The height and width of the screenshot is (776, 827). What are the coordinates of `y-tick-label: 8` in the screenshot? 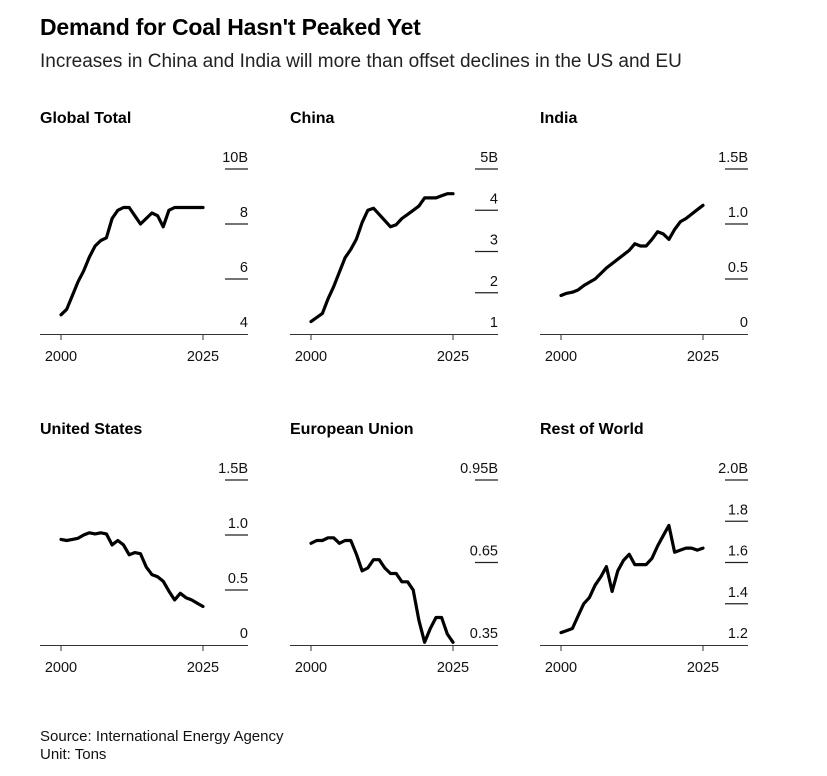 It's located at (244, 213).